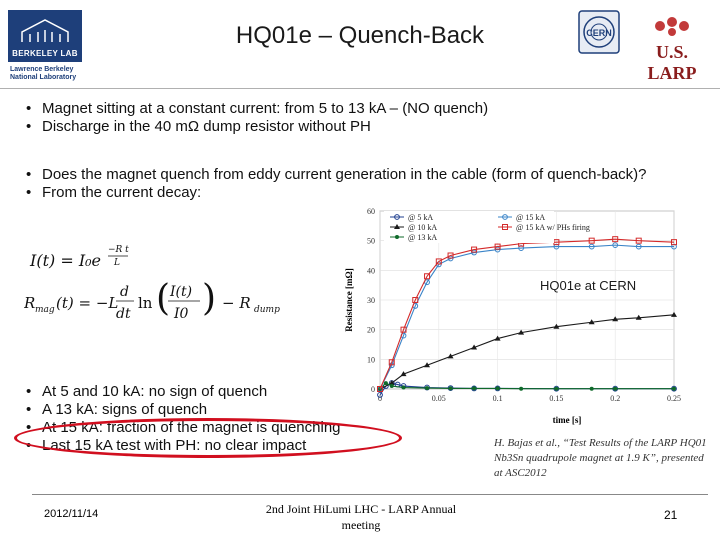 The height and width of the screenshot is (540, 720). What do you see at coordinates (65, 260) in the screenshot?
I see `equation-current: I(t) = I₀e` at bounding box center [65, 260].